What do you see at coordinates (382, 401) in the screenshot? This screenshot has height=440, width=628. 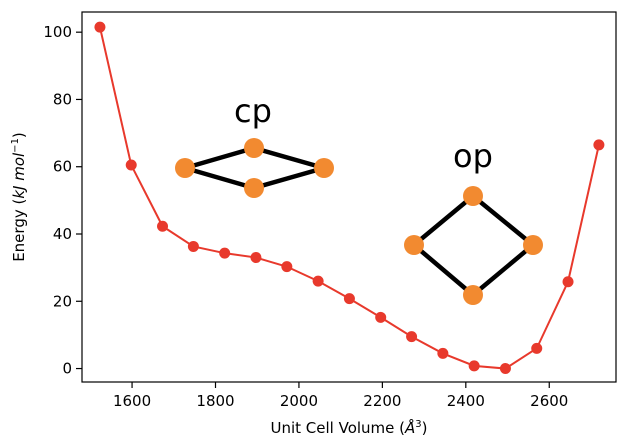 I see `x-tick-label: 2200` at bounding box center [382, 401].